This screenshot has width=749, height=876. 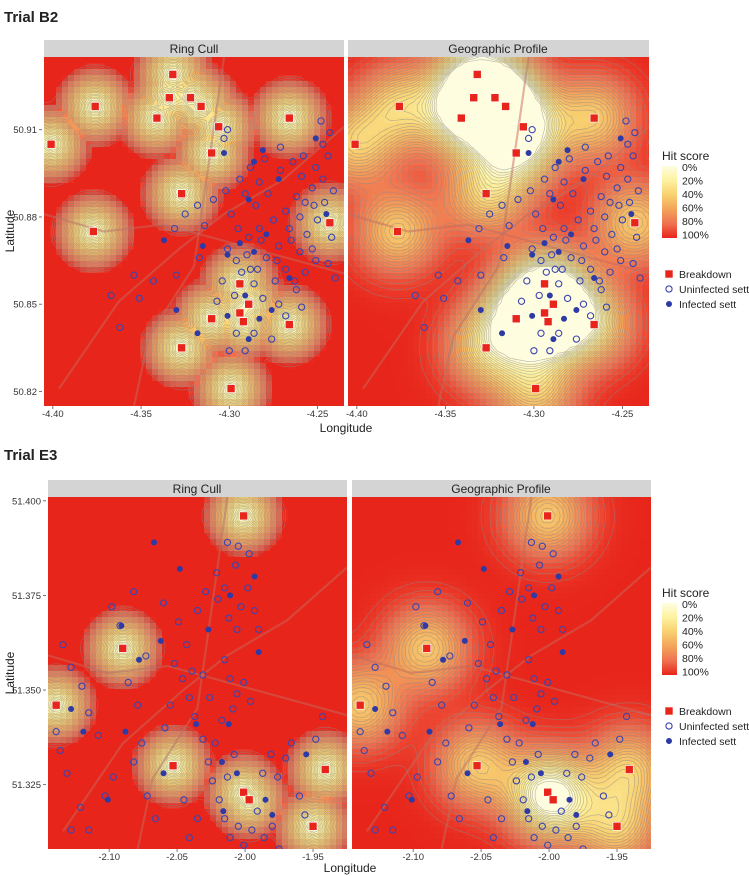 What do you see at coordinates (259, 228) in the screenshot?
I see `uninfected-sett-point` at bounding box center [259, 228].